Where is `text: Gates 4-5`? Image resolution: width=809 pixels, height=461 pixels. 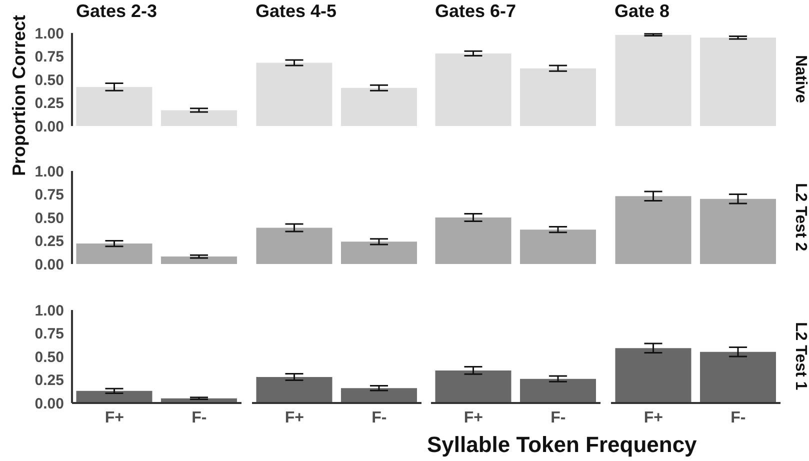 text: Gates 4-5 is located at coordinates (296, 11).